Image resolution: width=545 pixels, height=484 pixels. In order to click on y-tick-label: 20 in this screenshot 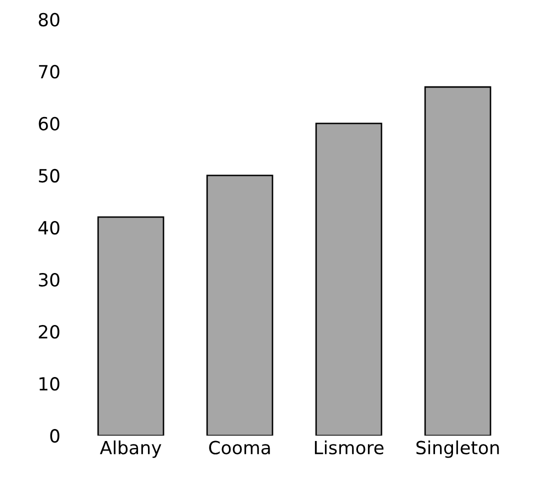, I will do `click(49, 332)`.